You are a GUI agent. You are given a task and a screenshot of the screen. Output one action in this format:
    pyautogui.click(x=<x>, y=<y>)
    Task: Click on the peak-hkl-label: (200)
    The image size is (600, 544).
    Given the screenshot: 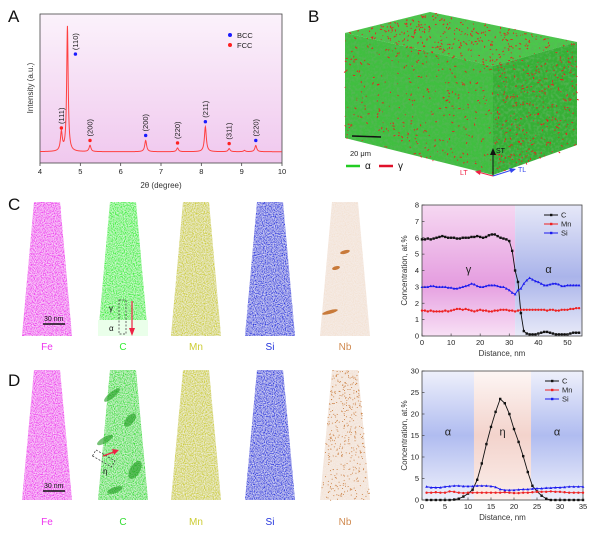 What is the action you would take?
    pyautogui.click(x=90, y=127)
    